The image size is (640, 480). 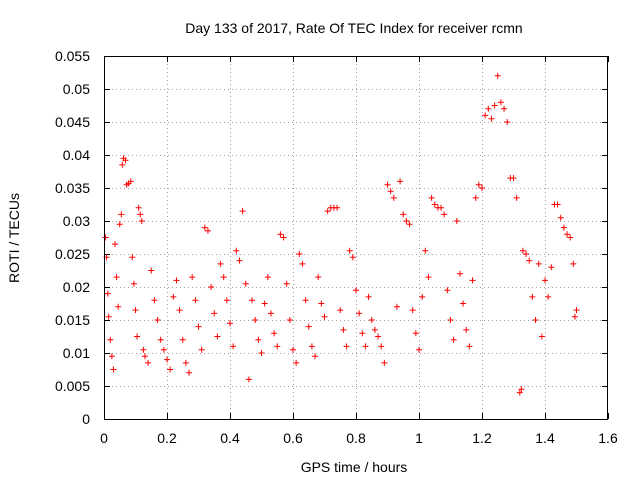 I want to click on y-tick-label: 0.04, so click(x=76, y=155).